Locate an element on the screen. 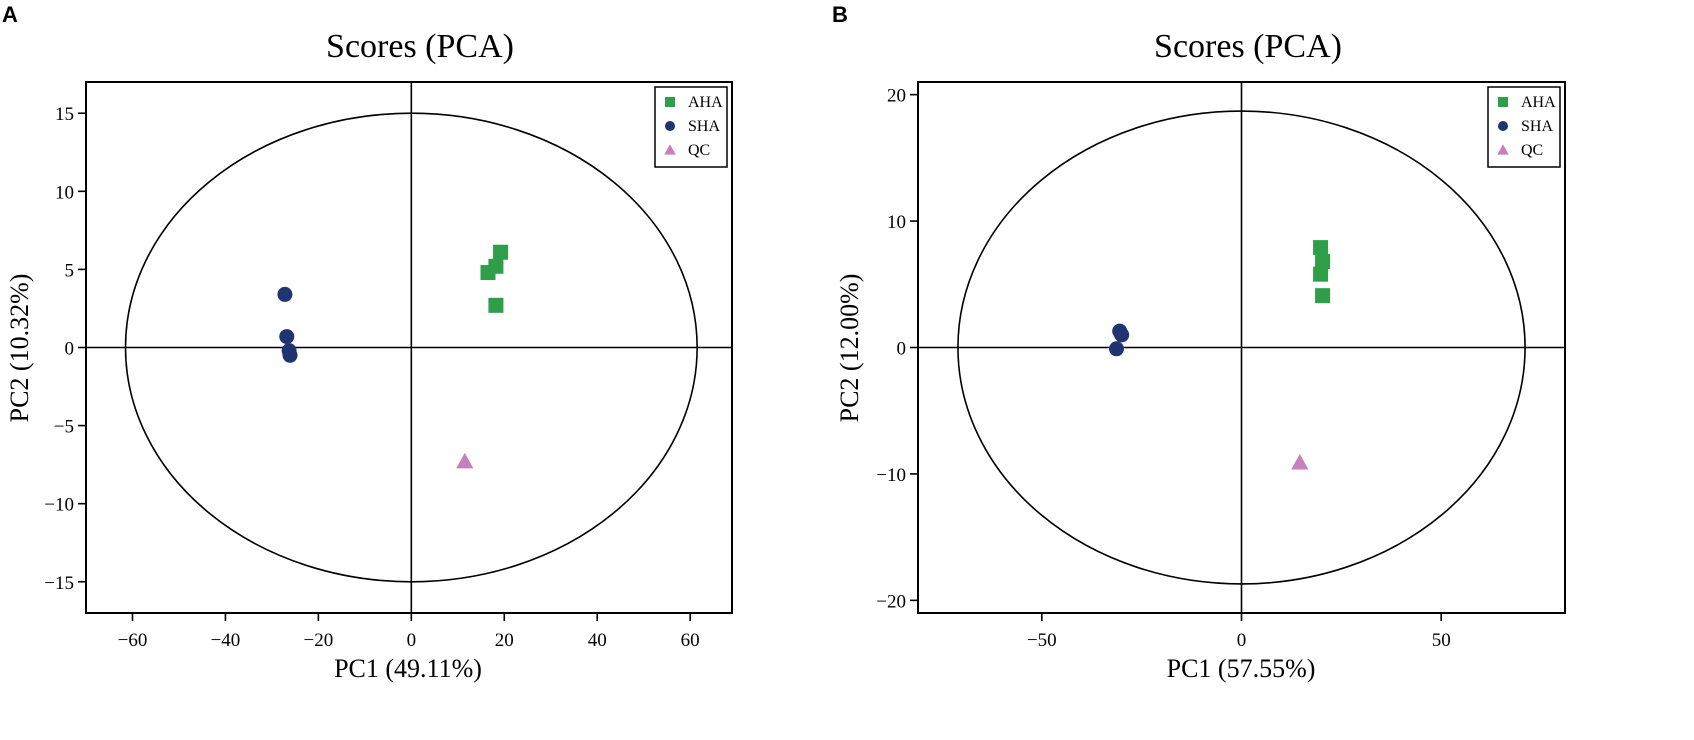 This screenshot has width=1694, height=740. x-tick-label-a: 60 is located at coordinates (690, 640).